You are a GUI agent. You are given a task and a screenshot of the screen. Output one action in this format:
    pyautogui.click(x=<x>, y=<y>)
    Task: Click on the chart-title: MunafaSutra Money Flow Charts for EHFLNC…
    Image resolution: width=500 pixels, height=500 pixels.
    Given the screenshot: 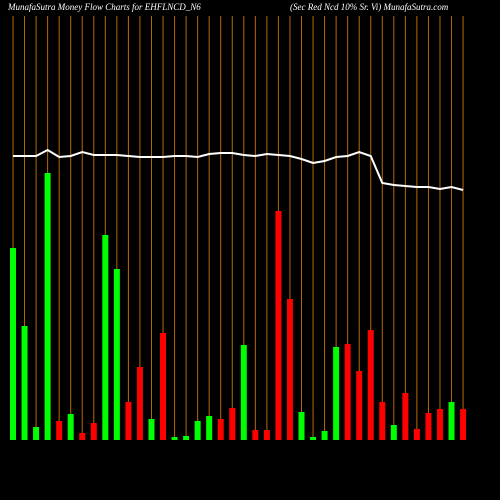 What is the action you would take?
    pyautogui.click(x=104, y=7)
    